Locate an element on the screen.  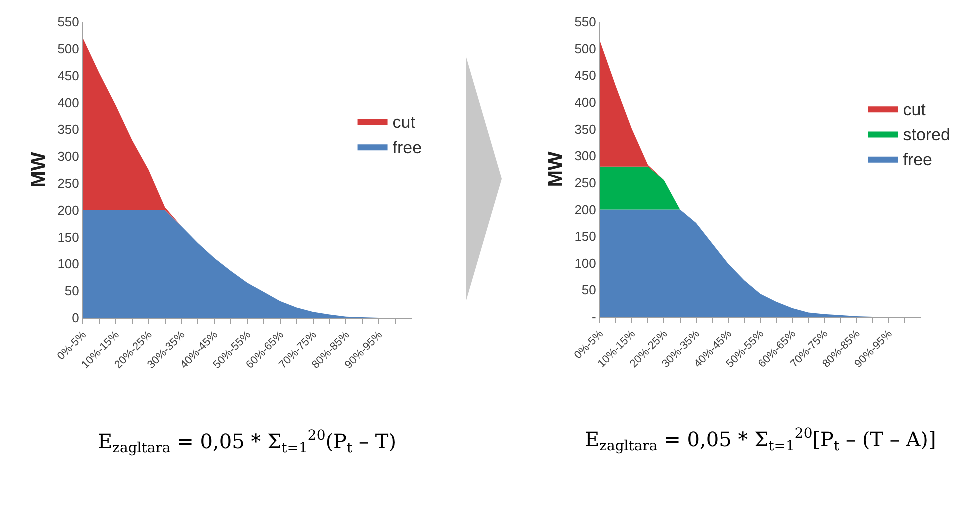
text: E$_{zagltara}$ = 0,05 * Σ$_{t=1}$$^{20}$(P$_{t}$ – T) is located at coordinates (247, 442).